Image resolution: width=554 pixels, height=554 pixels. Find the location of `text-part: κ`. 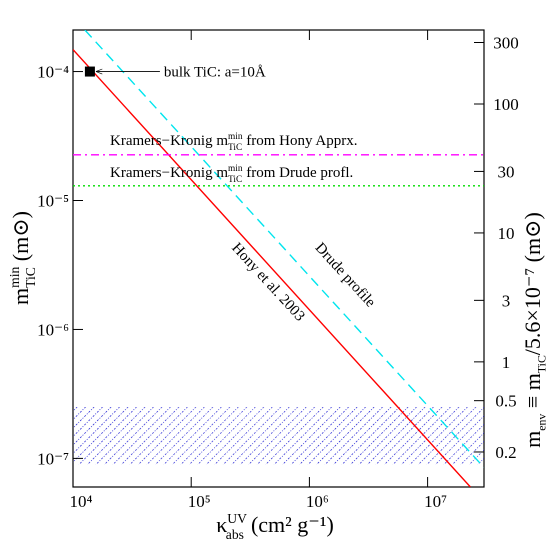

text-part: κ is located at coordinates (221, 524).